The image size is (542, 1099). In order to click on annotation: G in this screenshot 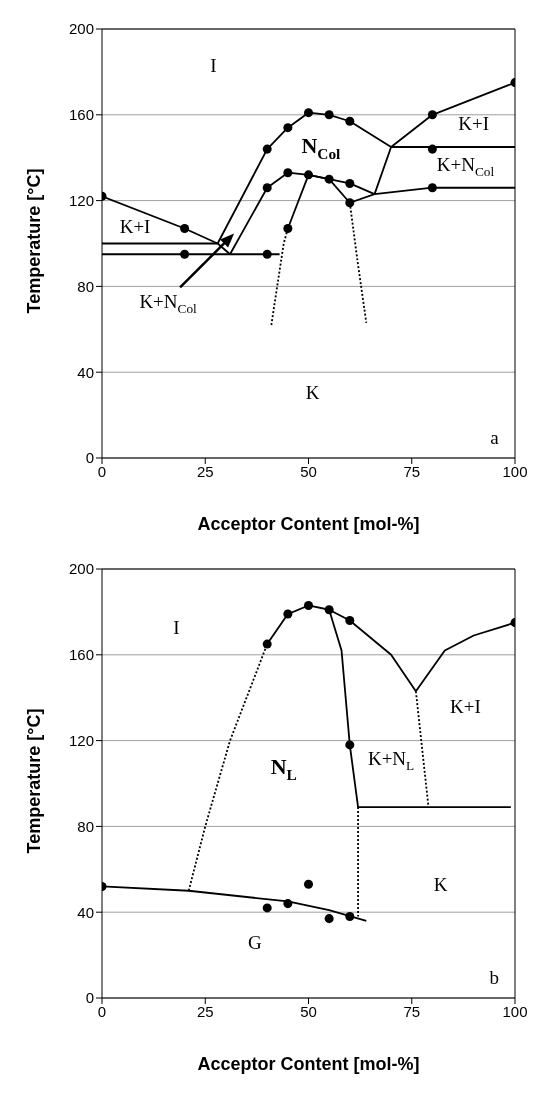, I will do `click(254, 942)`.